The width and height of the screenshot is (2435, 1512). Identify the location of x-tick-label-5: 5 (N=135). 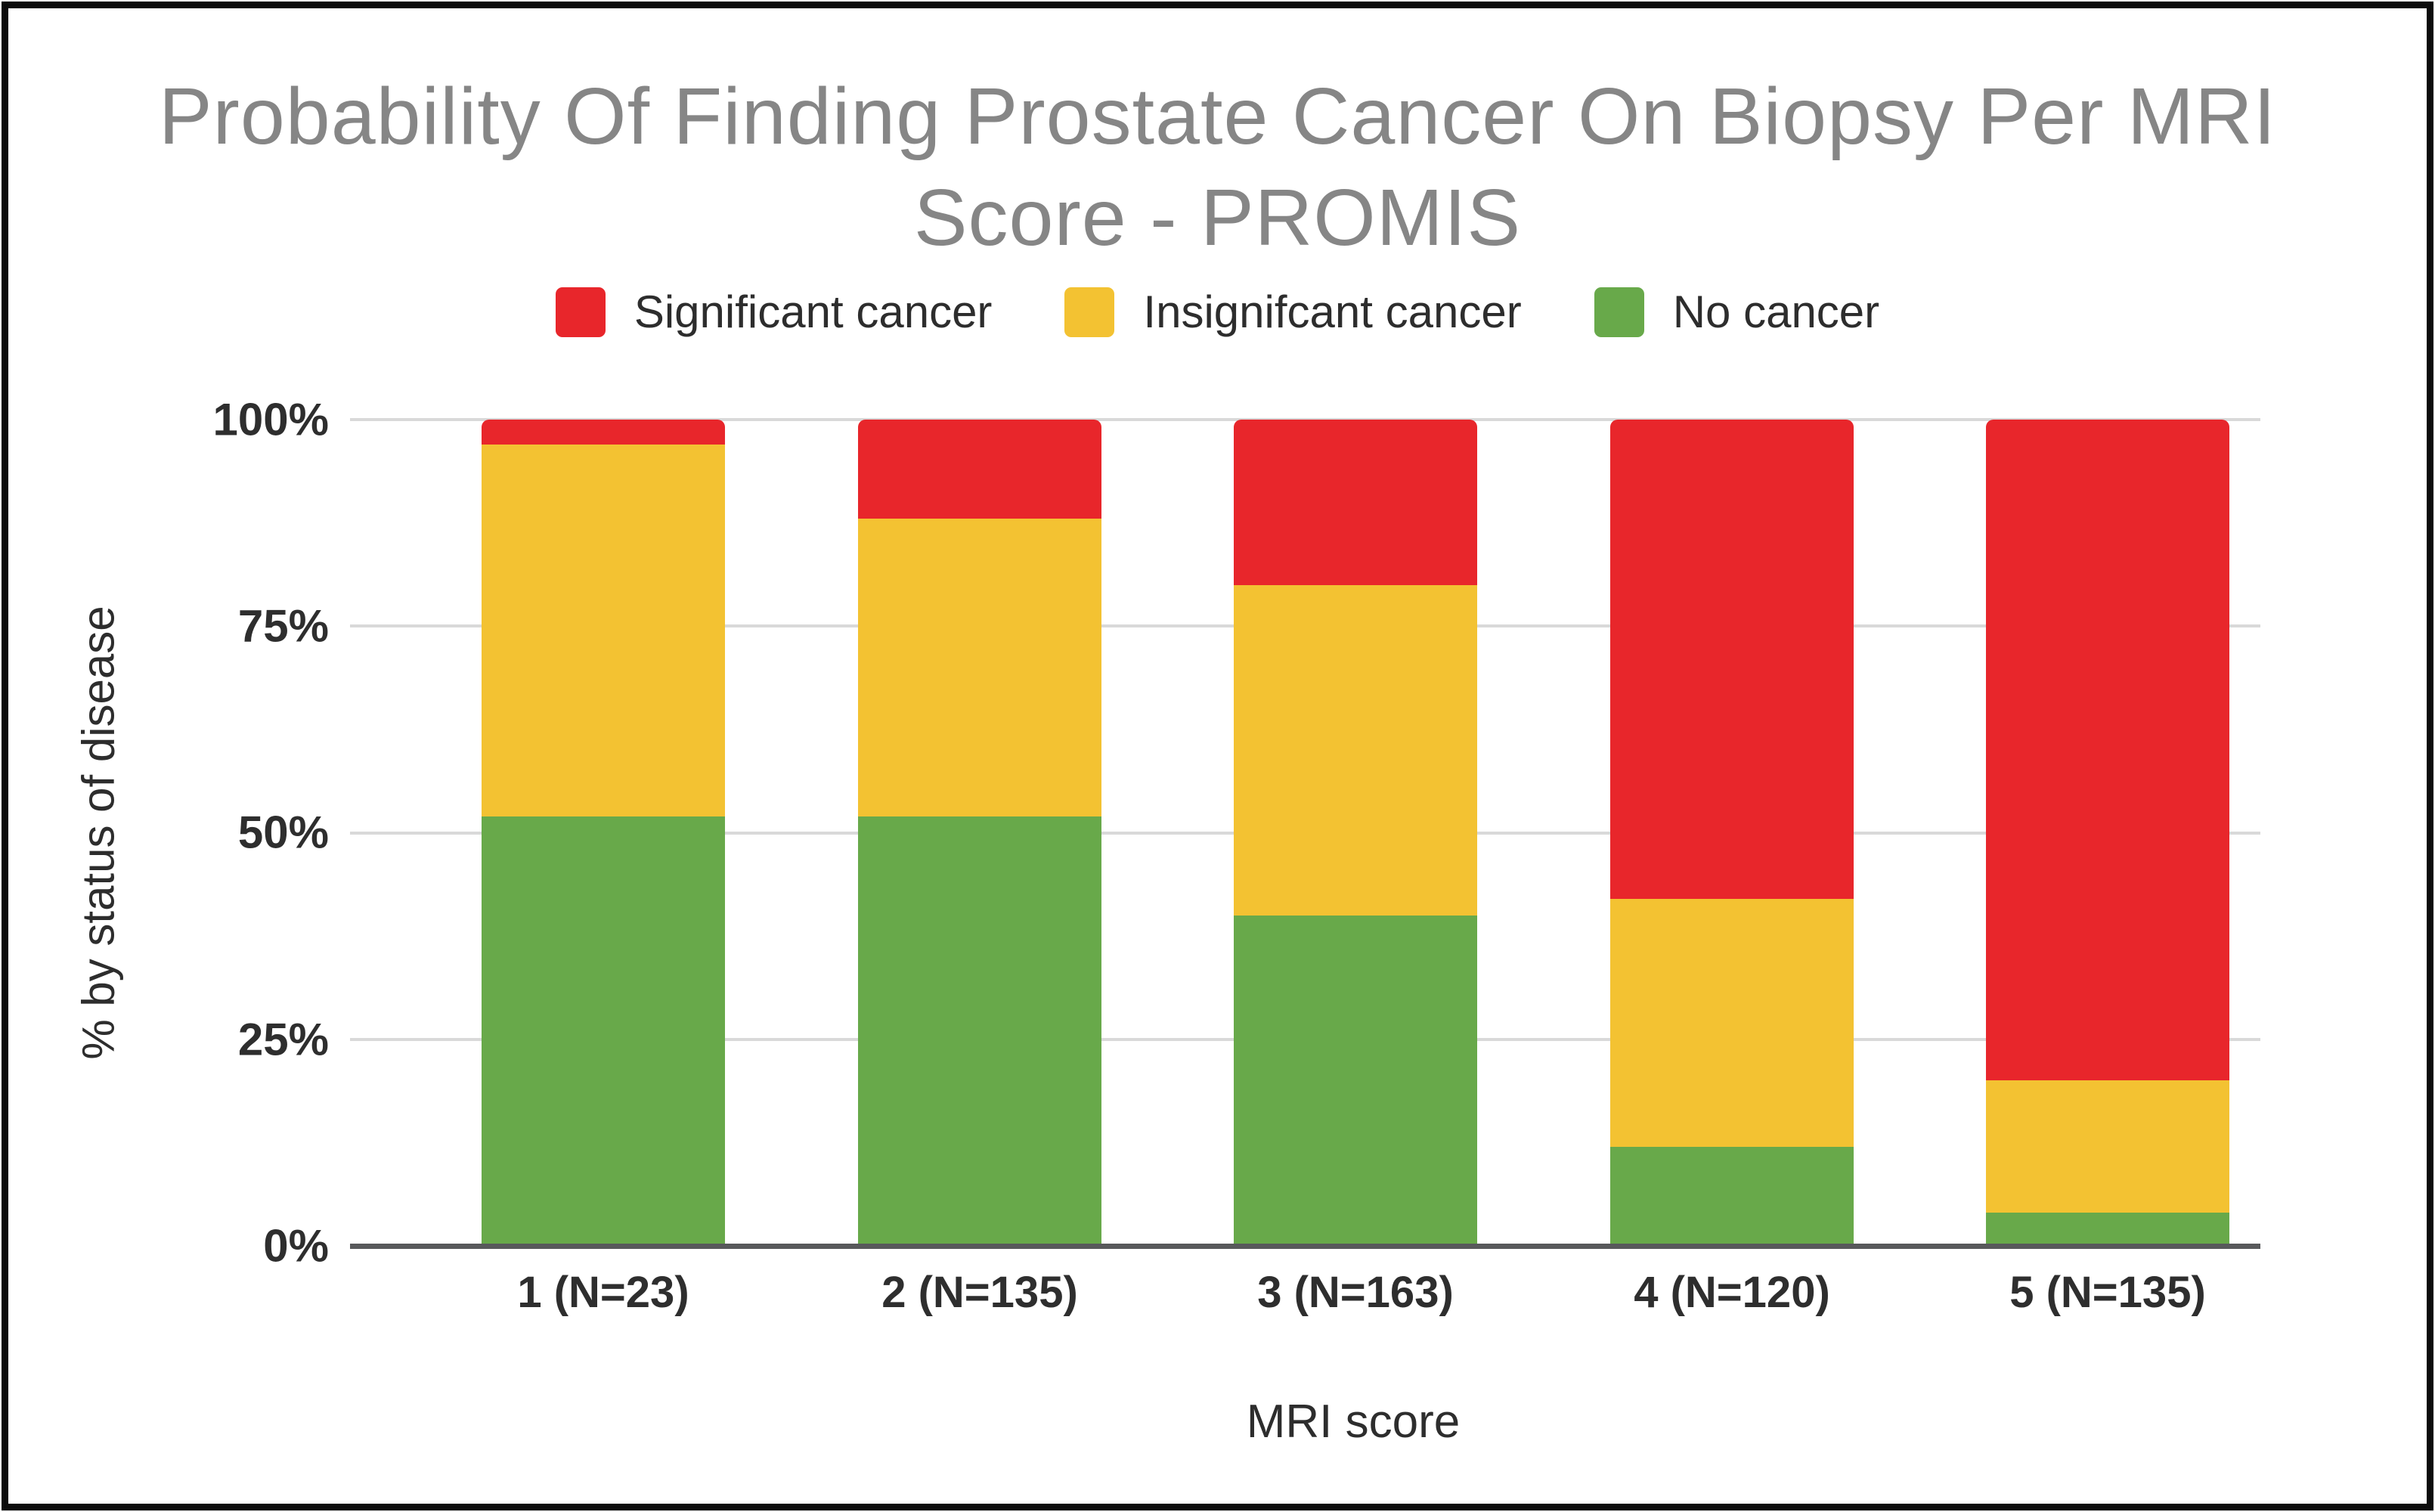
(2107, 1292).